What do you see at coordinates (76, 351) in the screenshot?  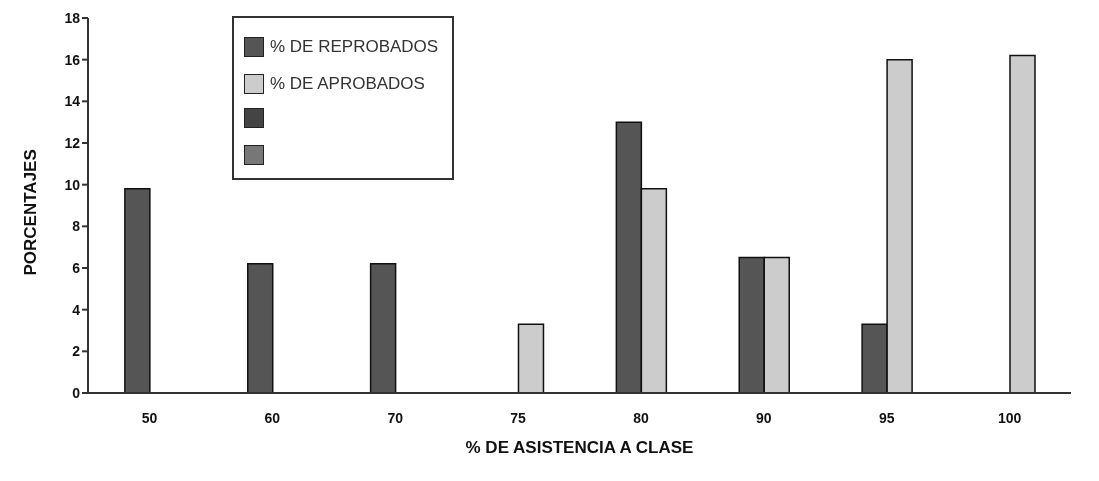 I see `y-tick-label: 2` at bounding box center [76, 351].